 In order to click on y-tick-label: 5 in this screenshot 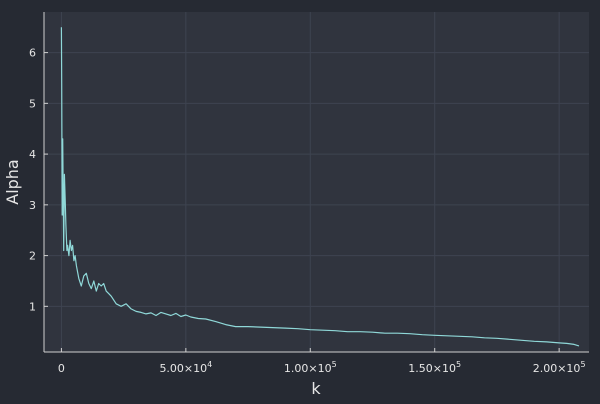, I will do `click(32, 103)`.